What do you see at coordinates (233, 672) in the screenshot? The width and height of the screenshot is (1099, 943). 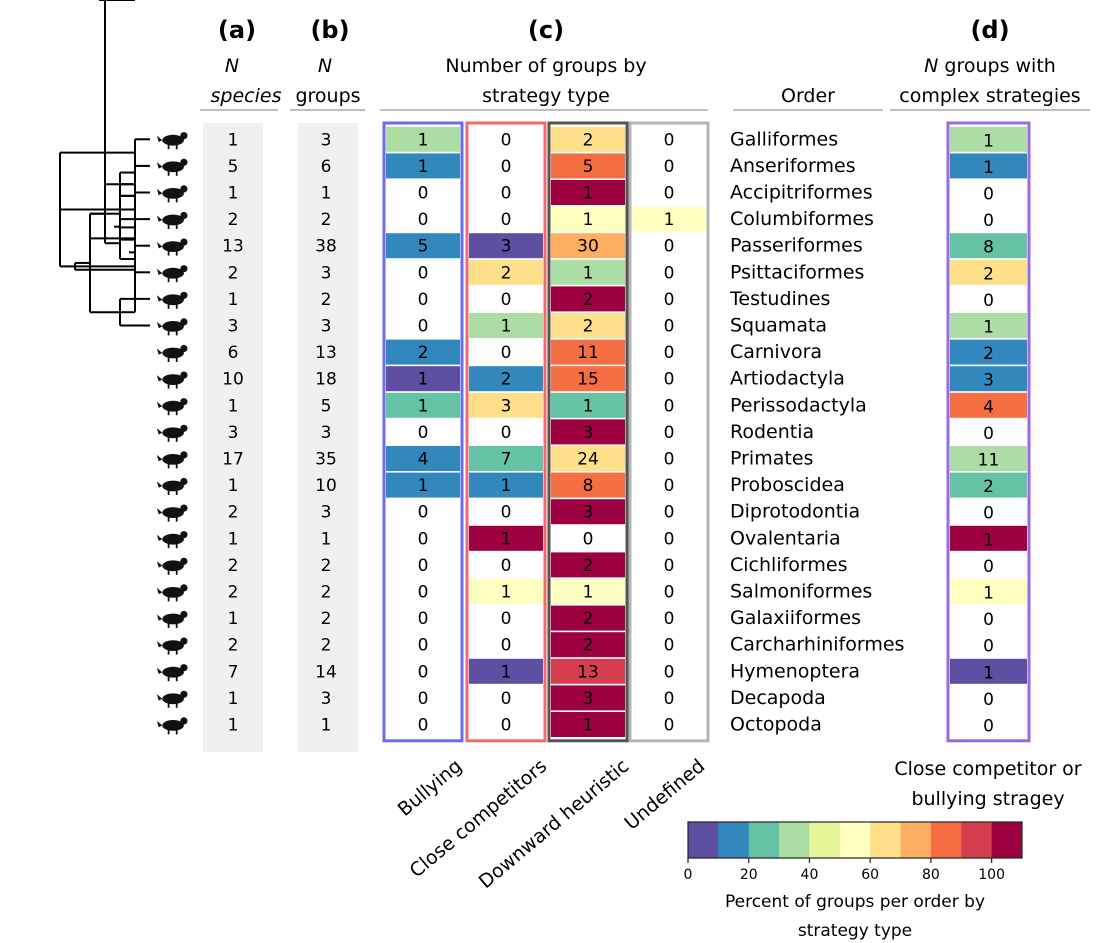 I see `species-count: 7` at bounding box center [233, 672].